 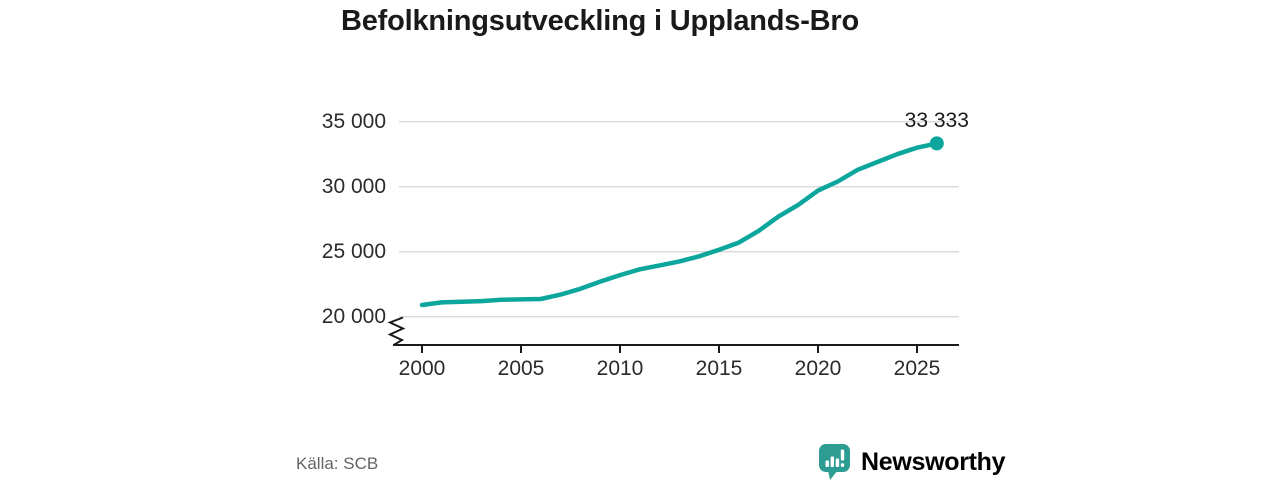 I want to click on source-note: Källa: SCB, so click(x=337, y=463).